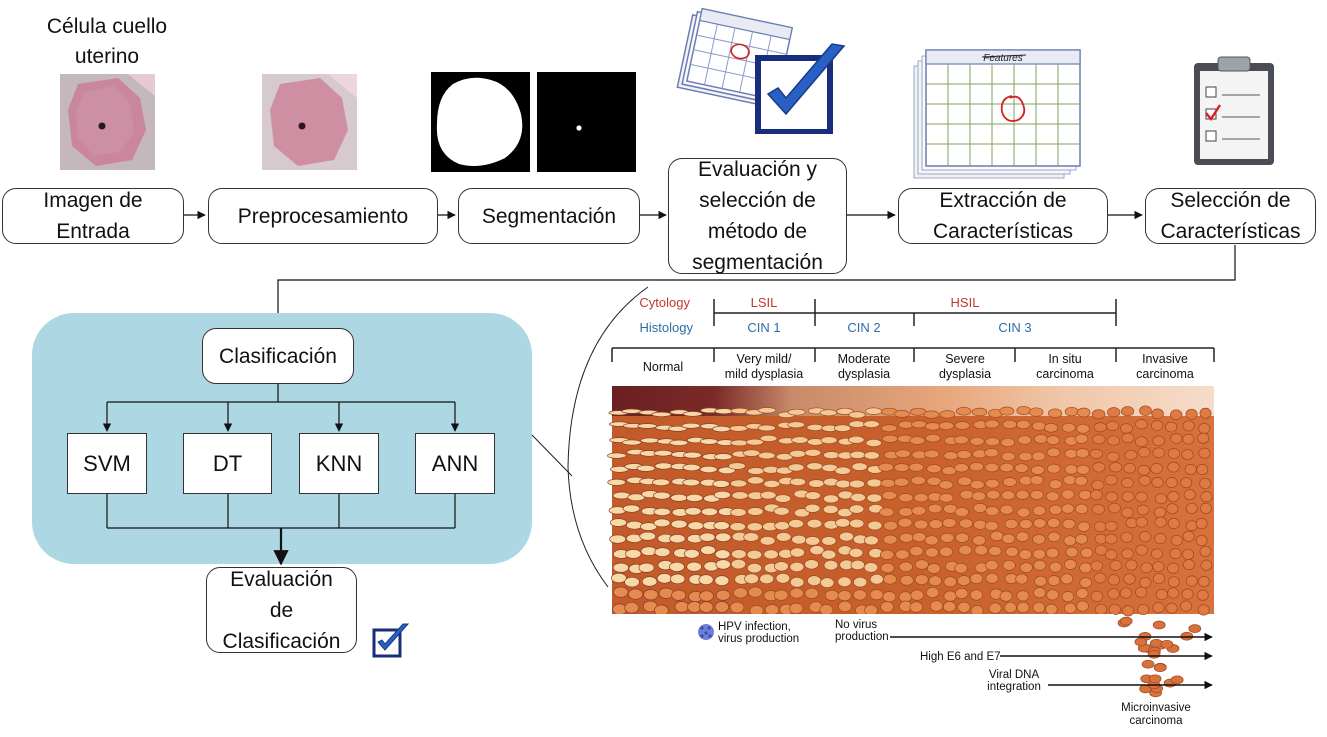 This screenshot has width=1327, height=737. I want to click on event-no-virus-production: No virus production, so click(862, 631).